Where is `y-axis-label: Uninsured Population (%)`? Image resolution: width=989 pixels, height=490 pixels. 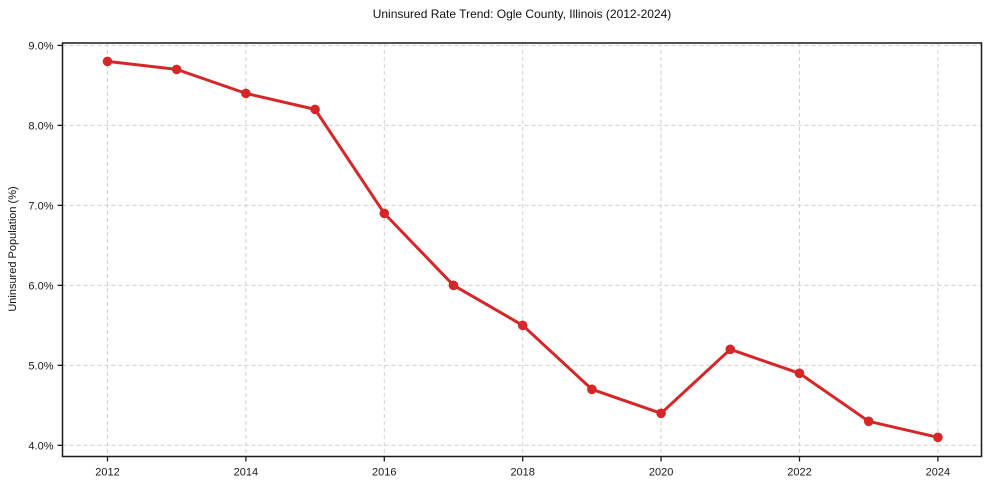
y-axis-label: Uninsured Population (%) is located at coordinates (13, 249).